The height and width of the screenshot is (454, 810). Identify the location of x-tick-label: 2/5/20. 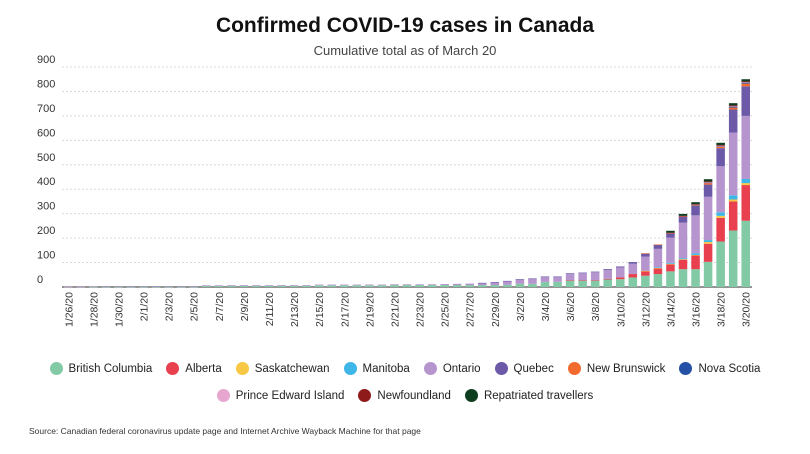
(195, 306).